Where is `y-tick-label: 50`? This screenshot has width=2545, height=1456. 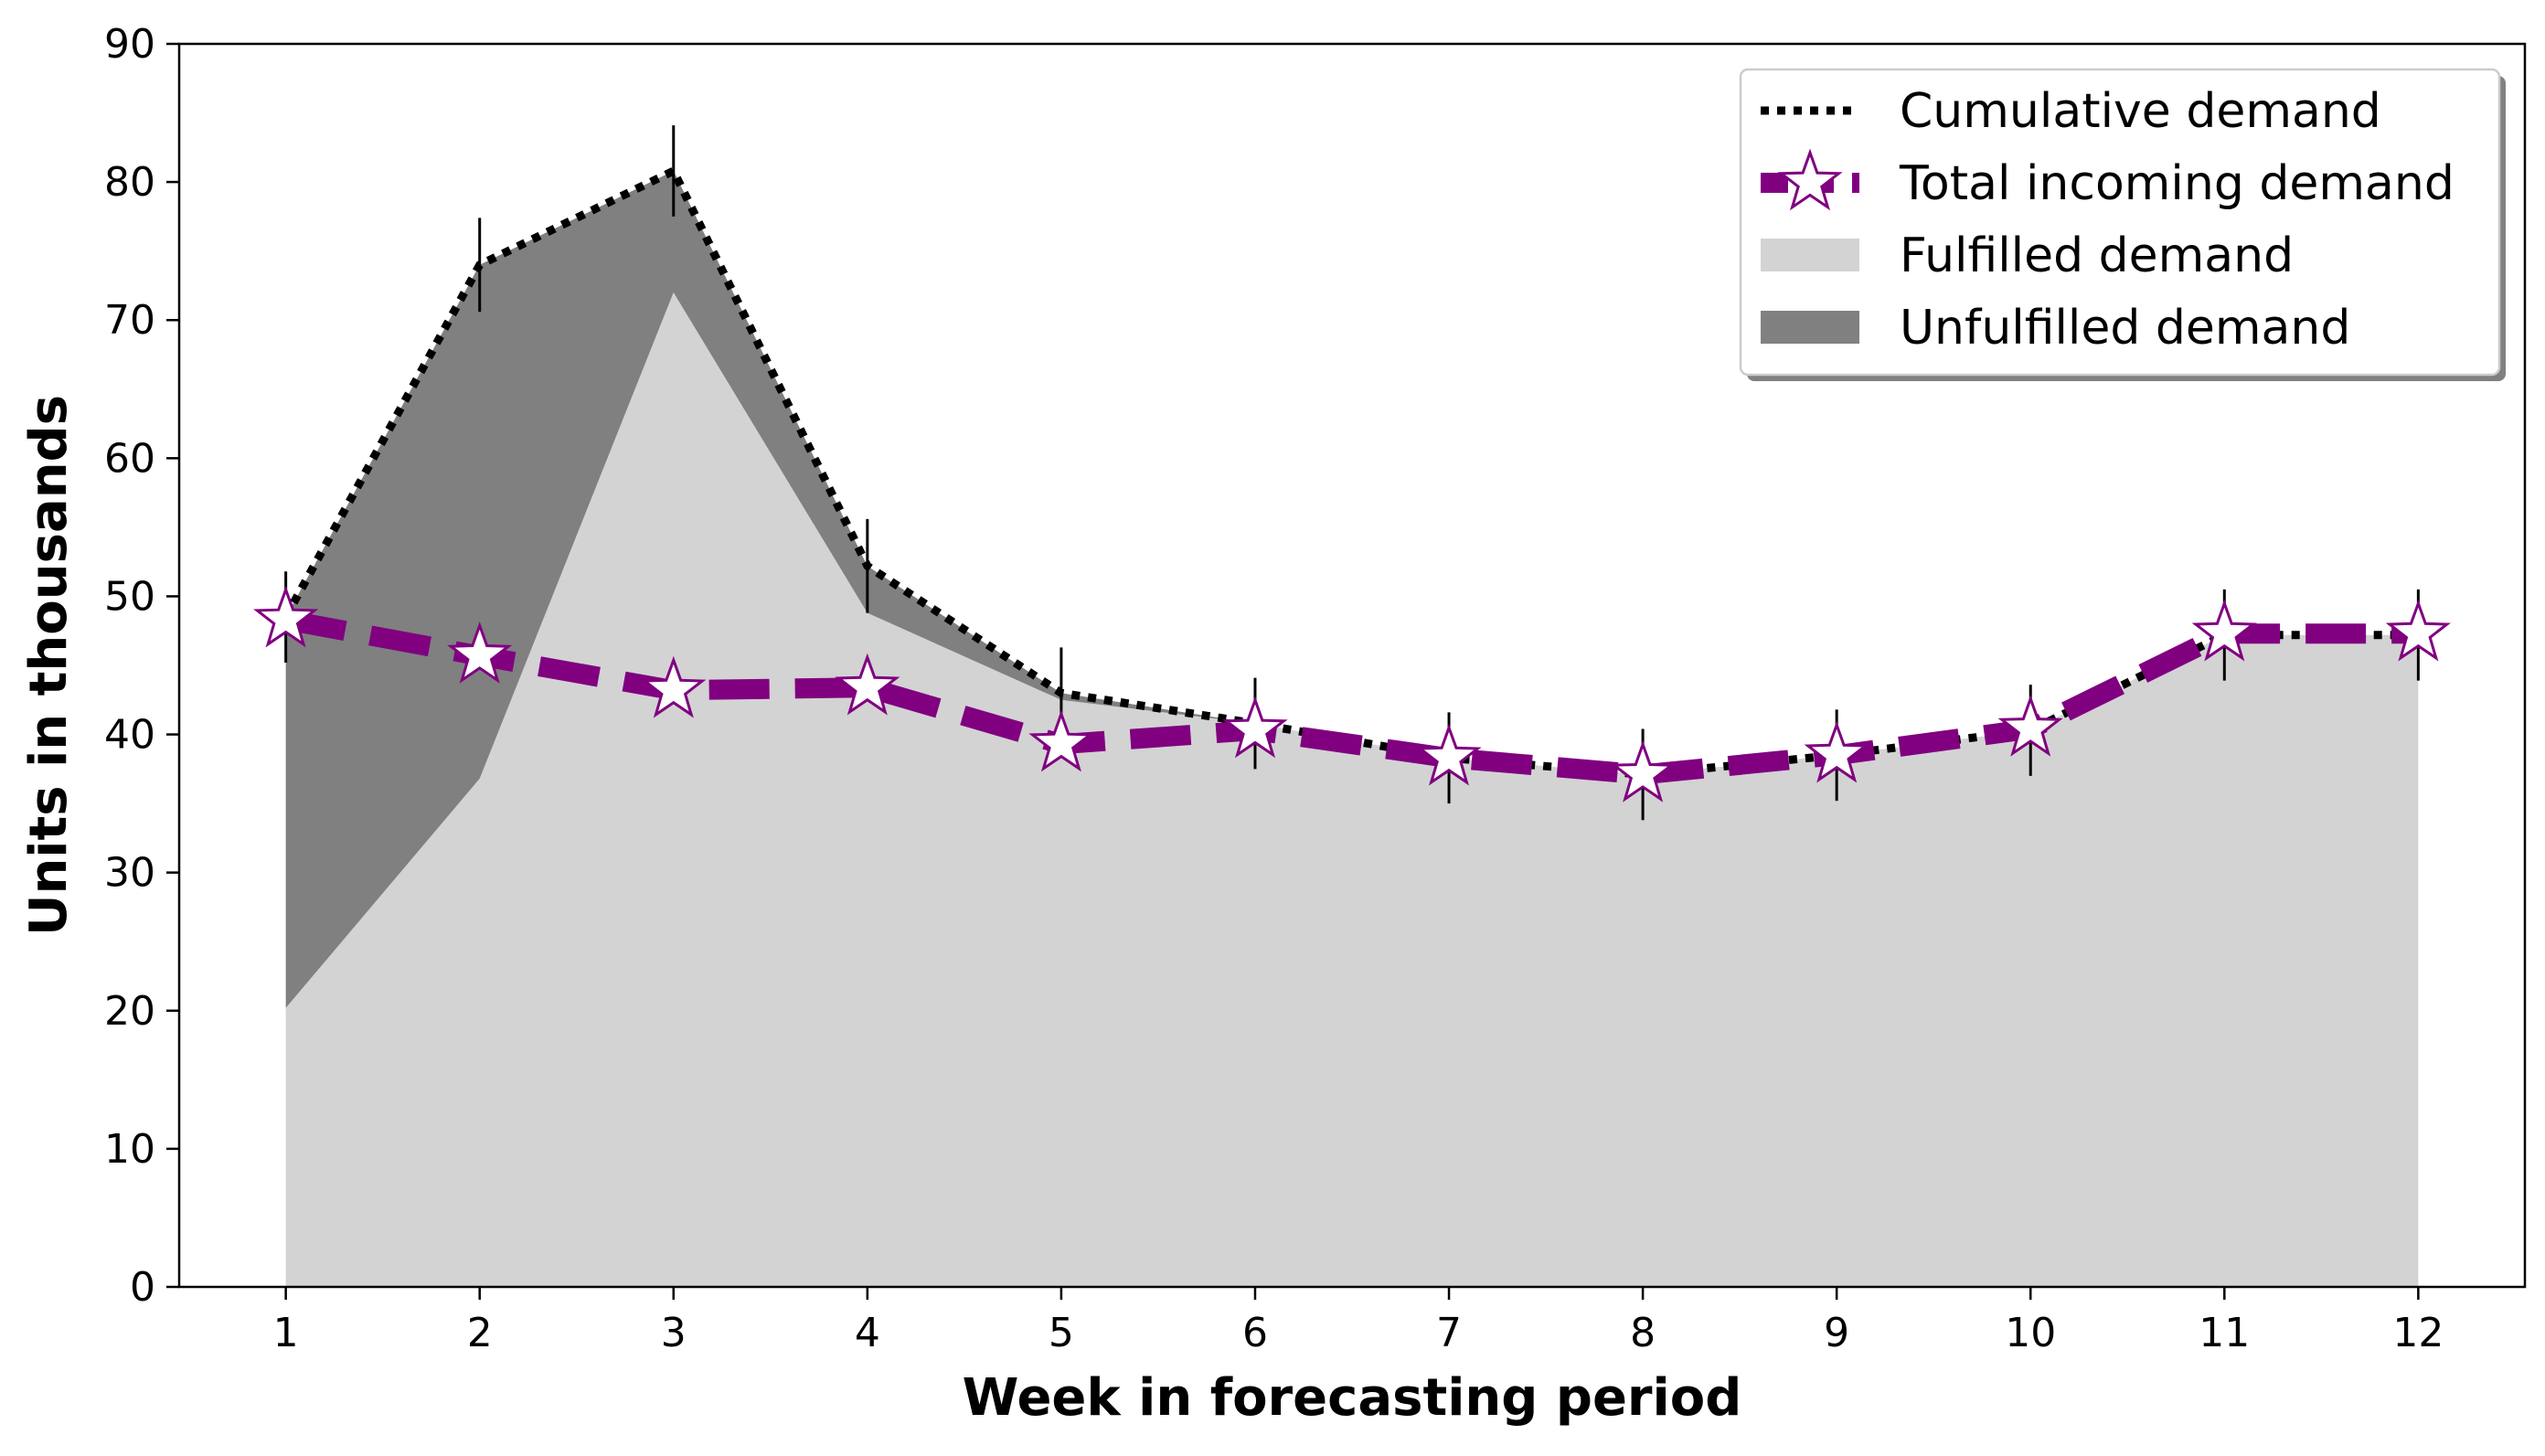 y-tick-label: 50 is located at coordinates (129, 597).